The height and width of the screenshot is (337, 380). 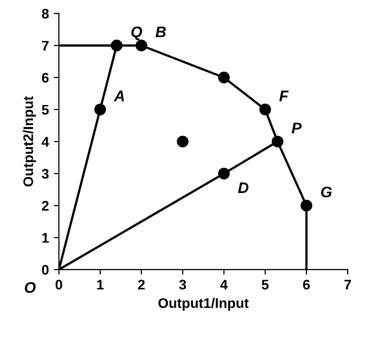 What do you see at coordinates (203, 304) in the screenshot?
I see `x-axis-title: Output1/Input` at bounding box center [203, 304].